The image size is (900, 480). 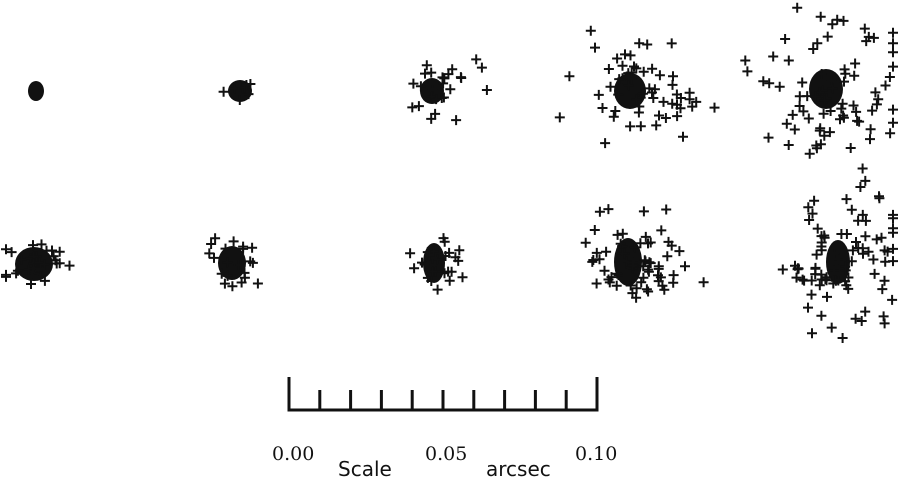 What do you see at coordinates (443, 394) in the screenshot?
I see `scale-bar-line` at bounding box center [443, 394].